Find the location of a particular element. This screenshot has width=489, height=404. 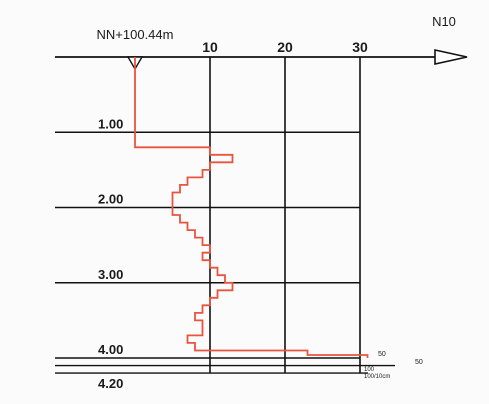

x-tick-label: 30 is located at coordinates (360, 47).